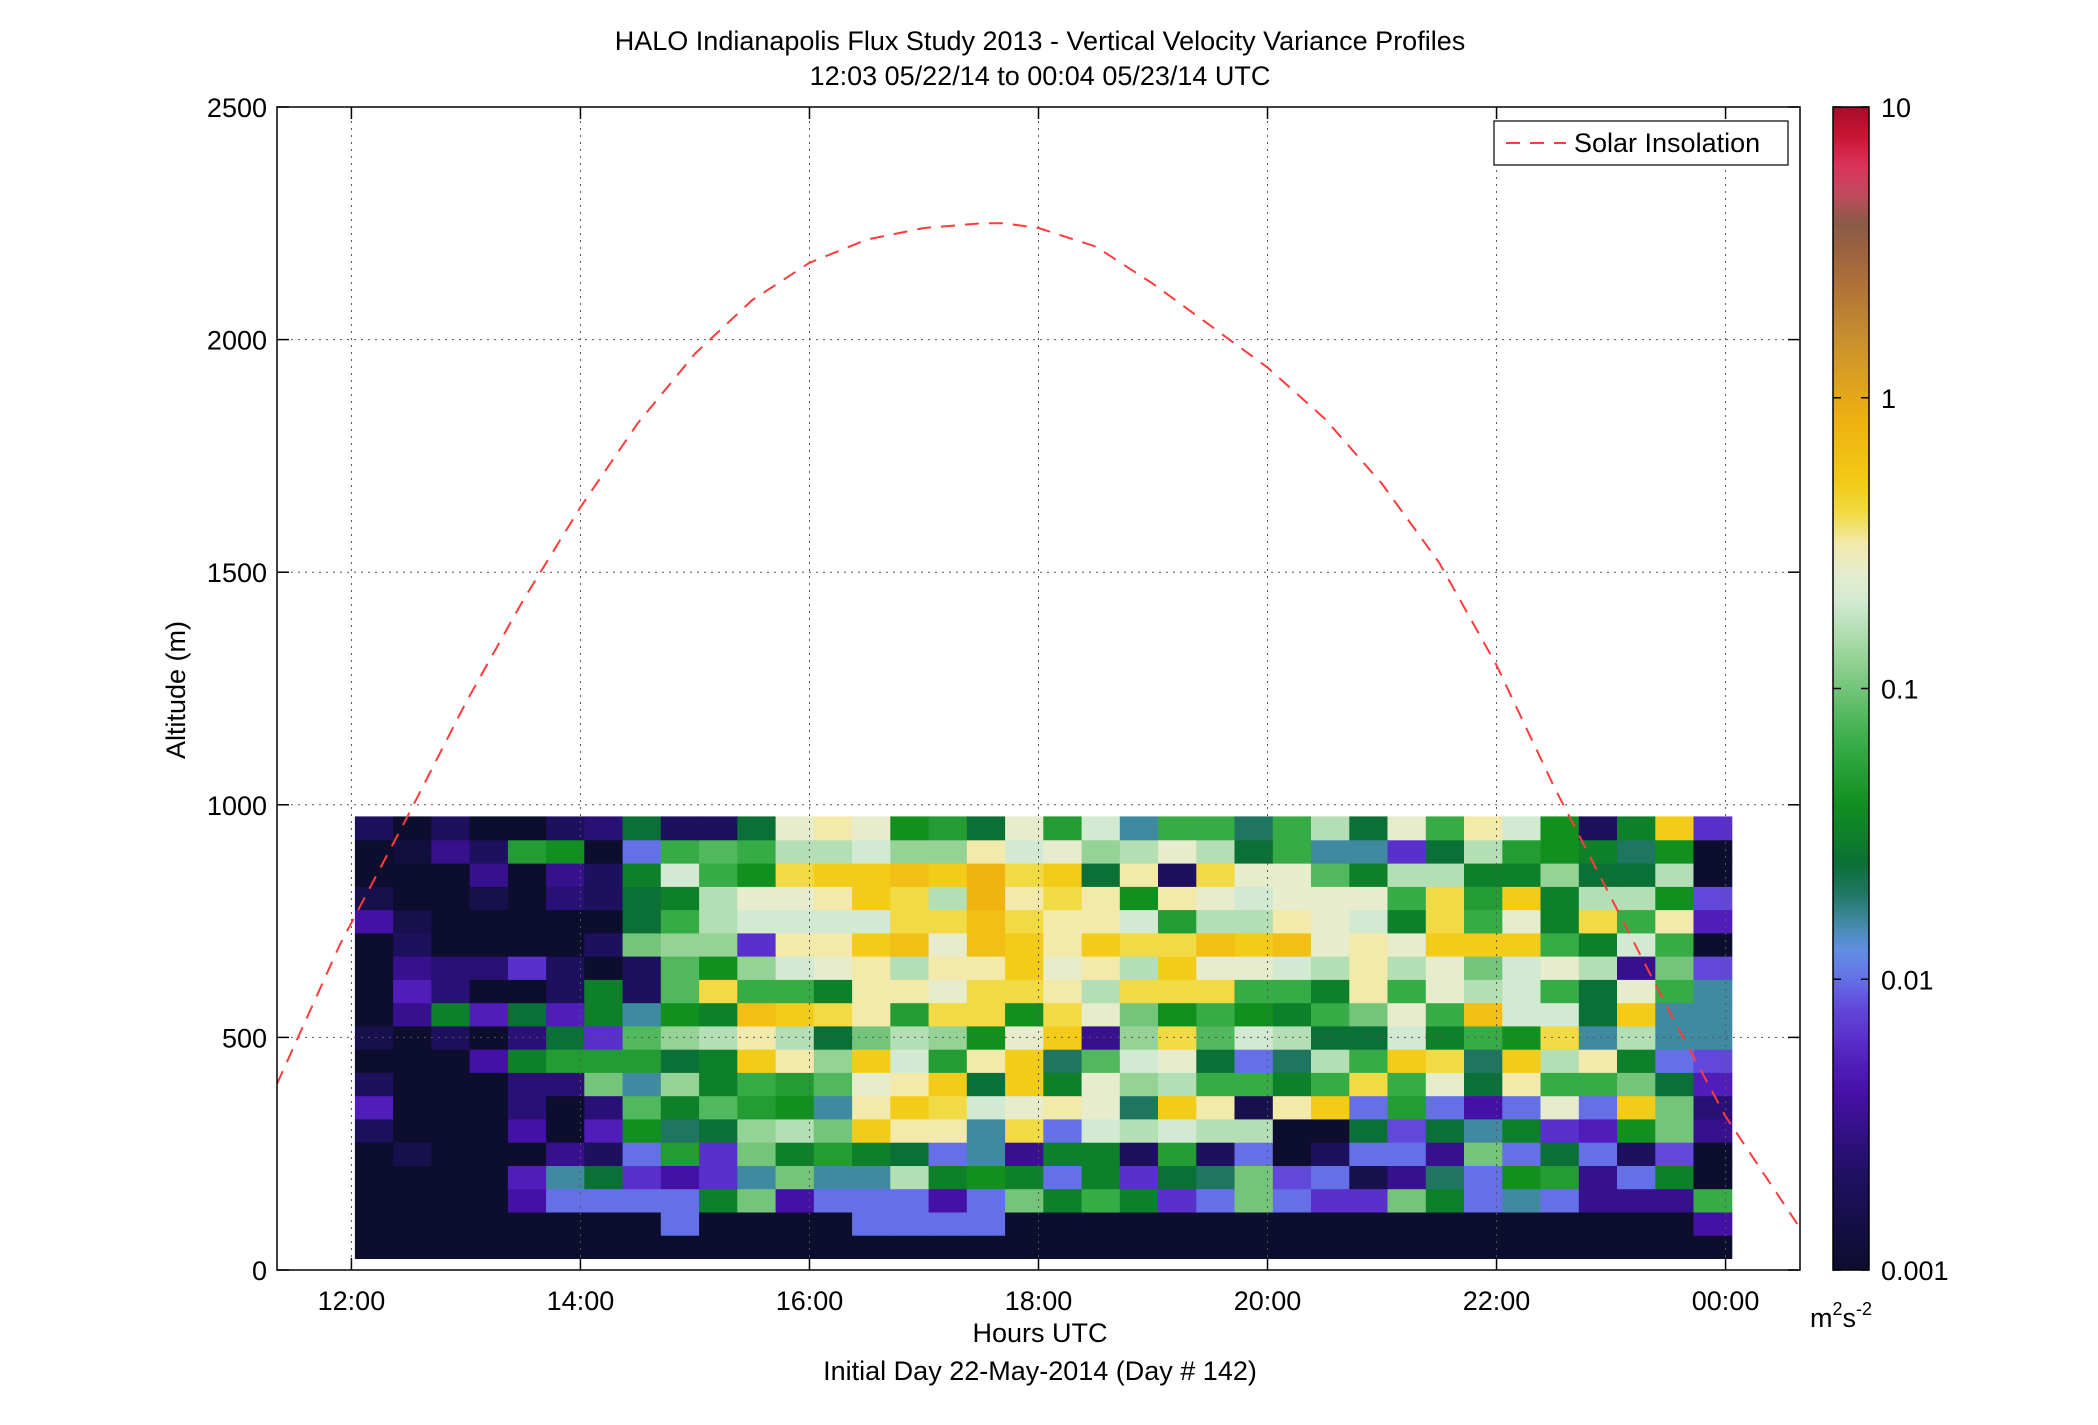 Image resolution: width=2098 pixels, height=1425 pixels. Describe the element at coordinates (1268, 1301) in the screenshot. I see `x-tick-label: 20:00` at that location.